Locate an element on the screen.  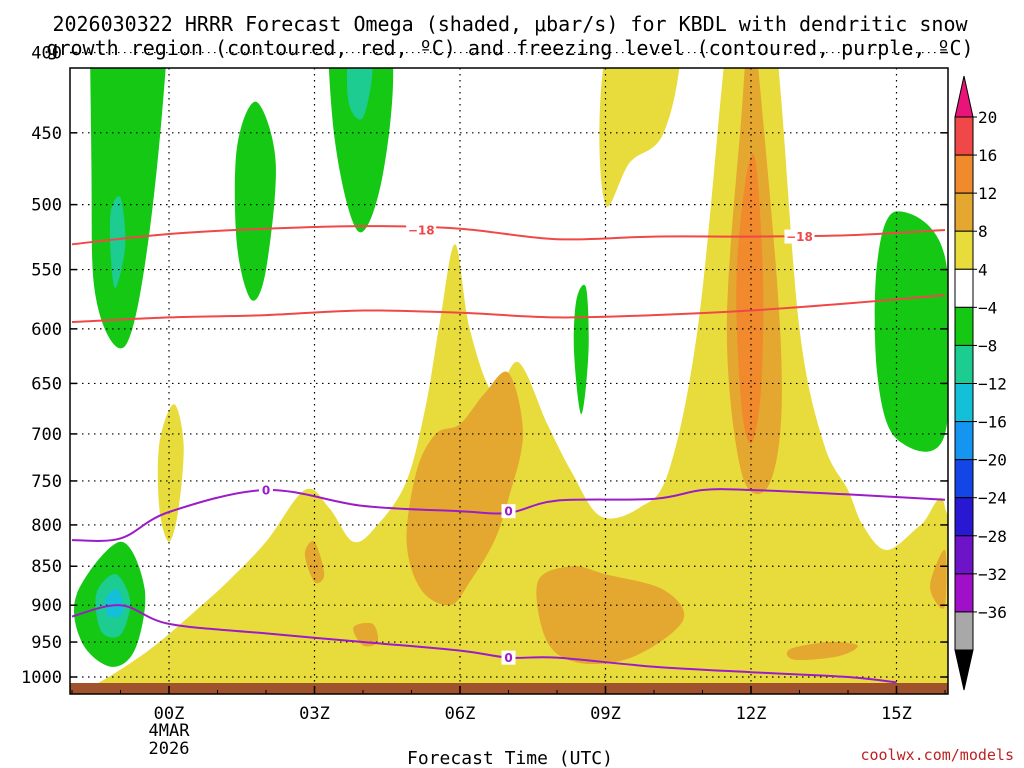
y-tick-label-700: 700 is located at coordinates (46, 435).